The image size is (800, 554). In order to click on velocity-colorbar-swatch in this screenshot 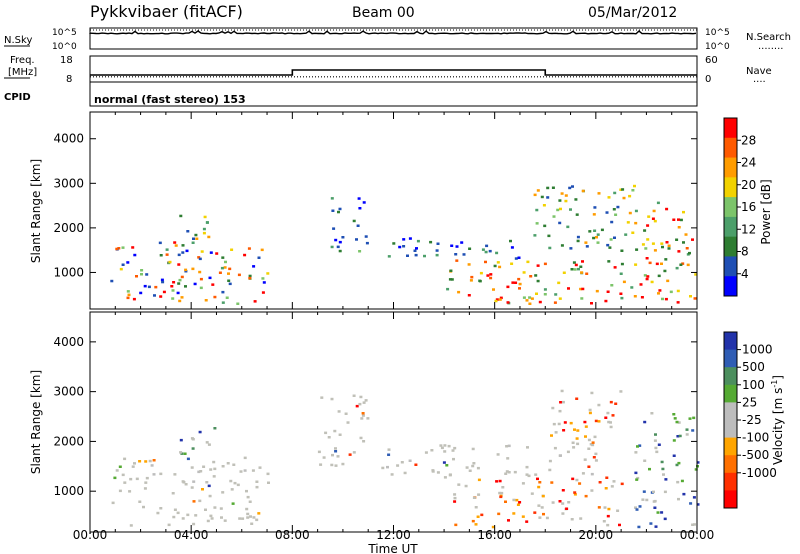, I will do `click(730, 411)`.